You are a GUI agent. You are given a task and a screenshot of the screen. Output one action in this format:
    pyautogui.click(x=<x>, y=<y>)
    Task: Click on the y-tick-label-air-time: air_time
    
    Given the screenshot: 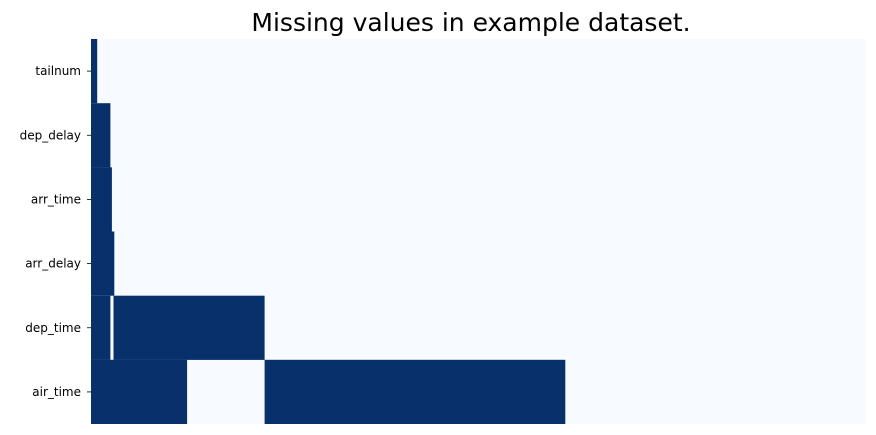 What is the action you would take?
    pyautogui.click(x=56, y=392)
    